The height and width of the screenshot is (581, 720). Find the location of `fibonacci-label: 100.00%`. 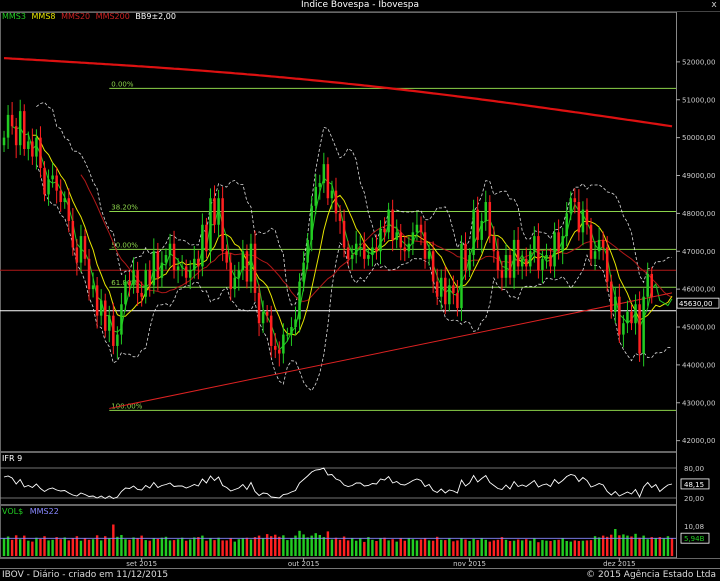

fibonacci-label: 100.00% is located at coordinates (126, 406).